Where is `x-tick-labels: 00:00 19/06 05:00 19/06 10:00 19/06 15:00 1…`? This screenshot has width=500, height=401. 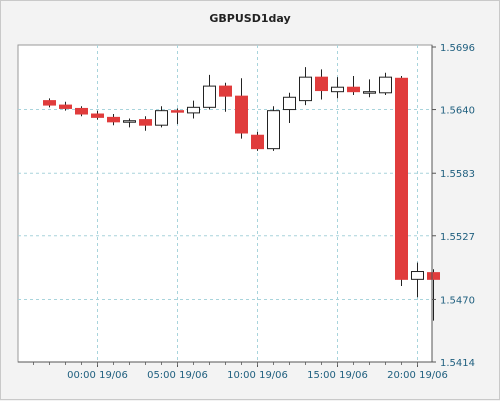 x-tick-labels: 00:00 19/06 05:00 19/06 10:00 19/06 15:00 1… is located at coordinates (257, 375).